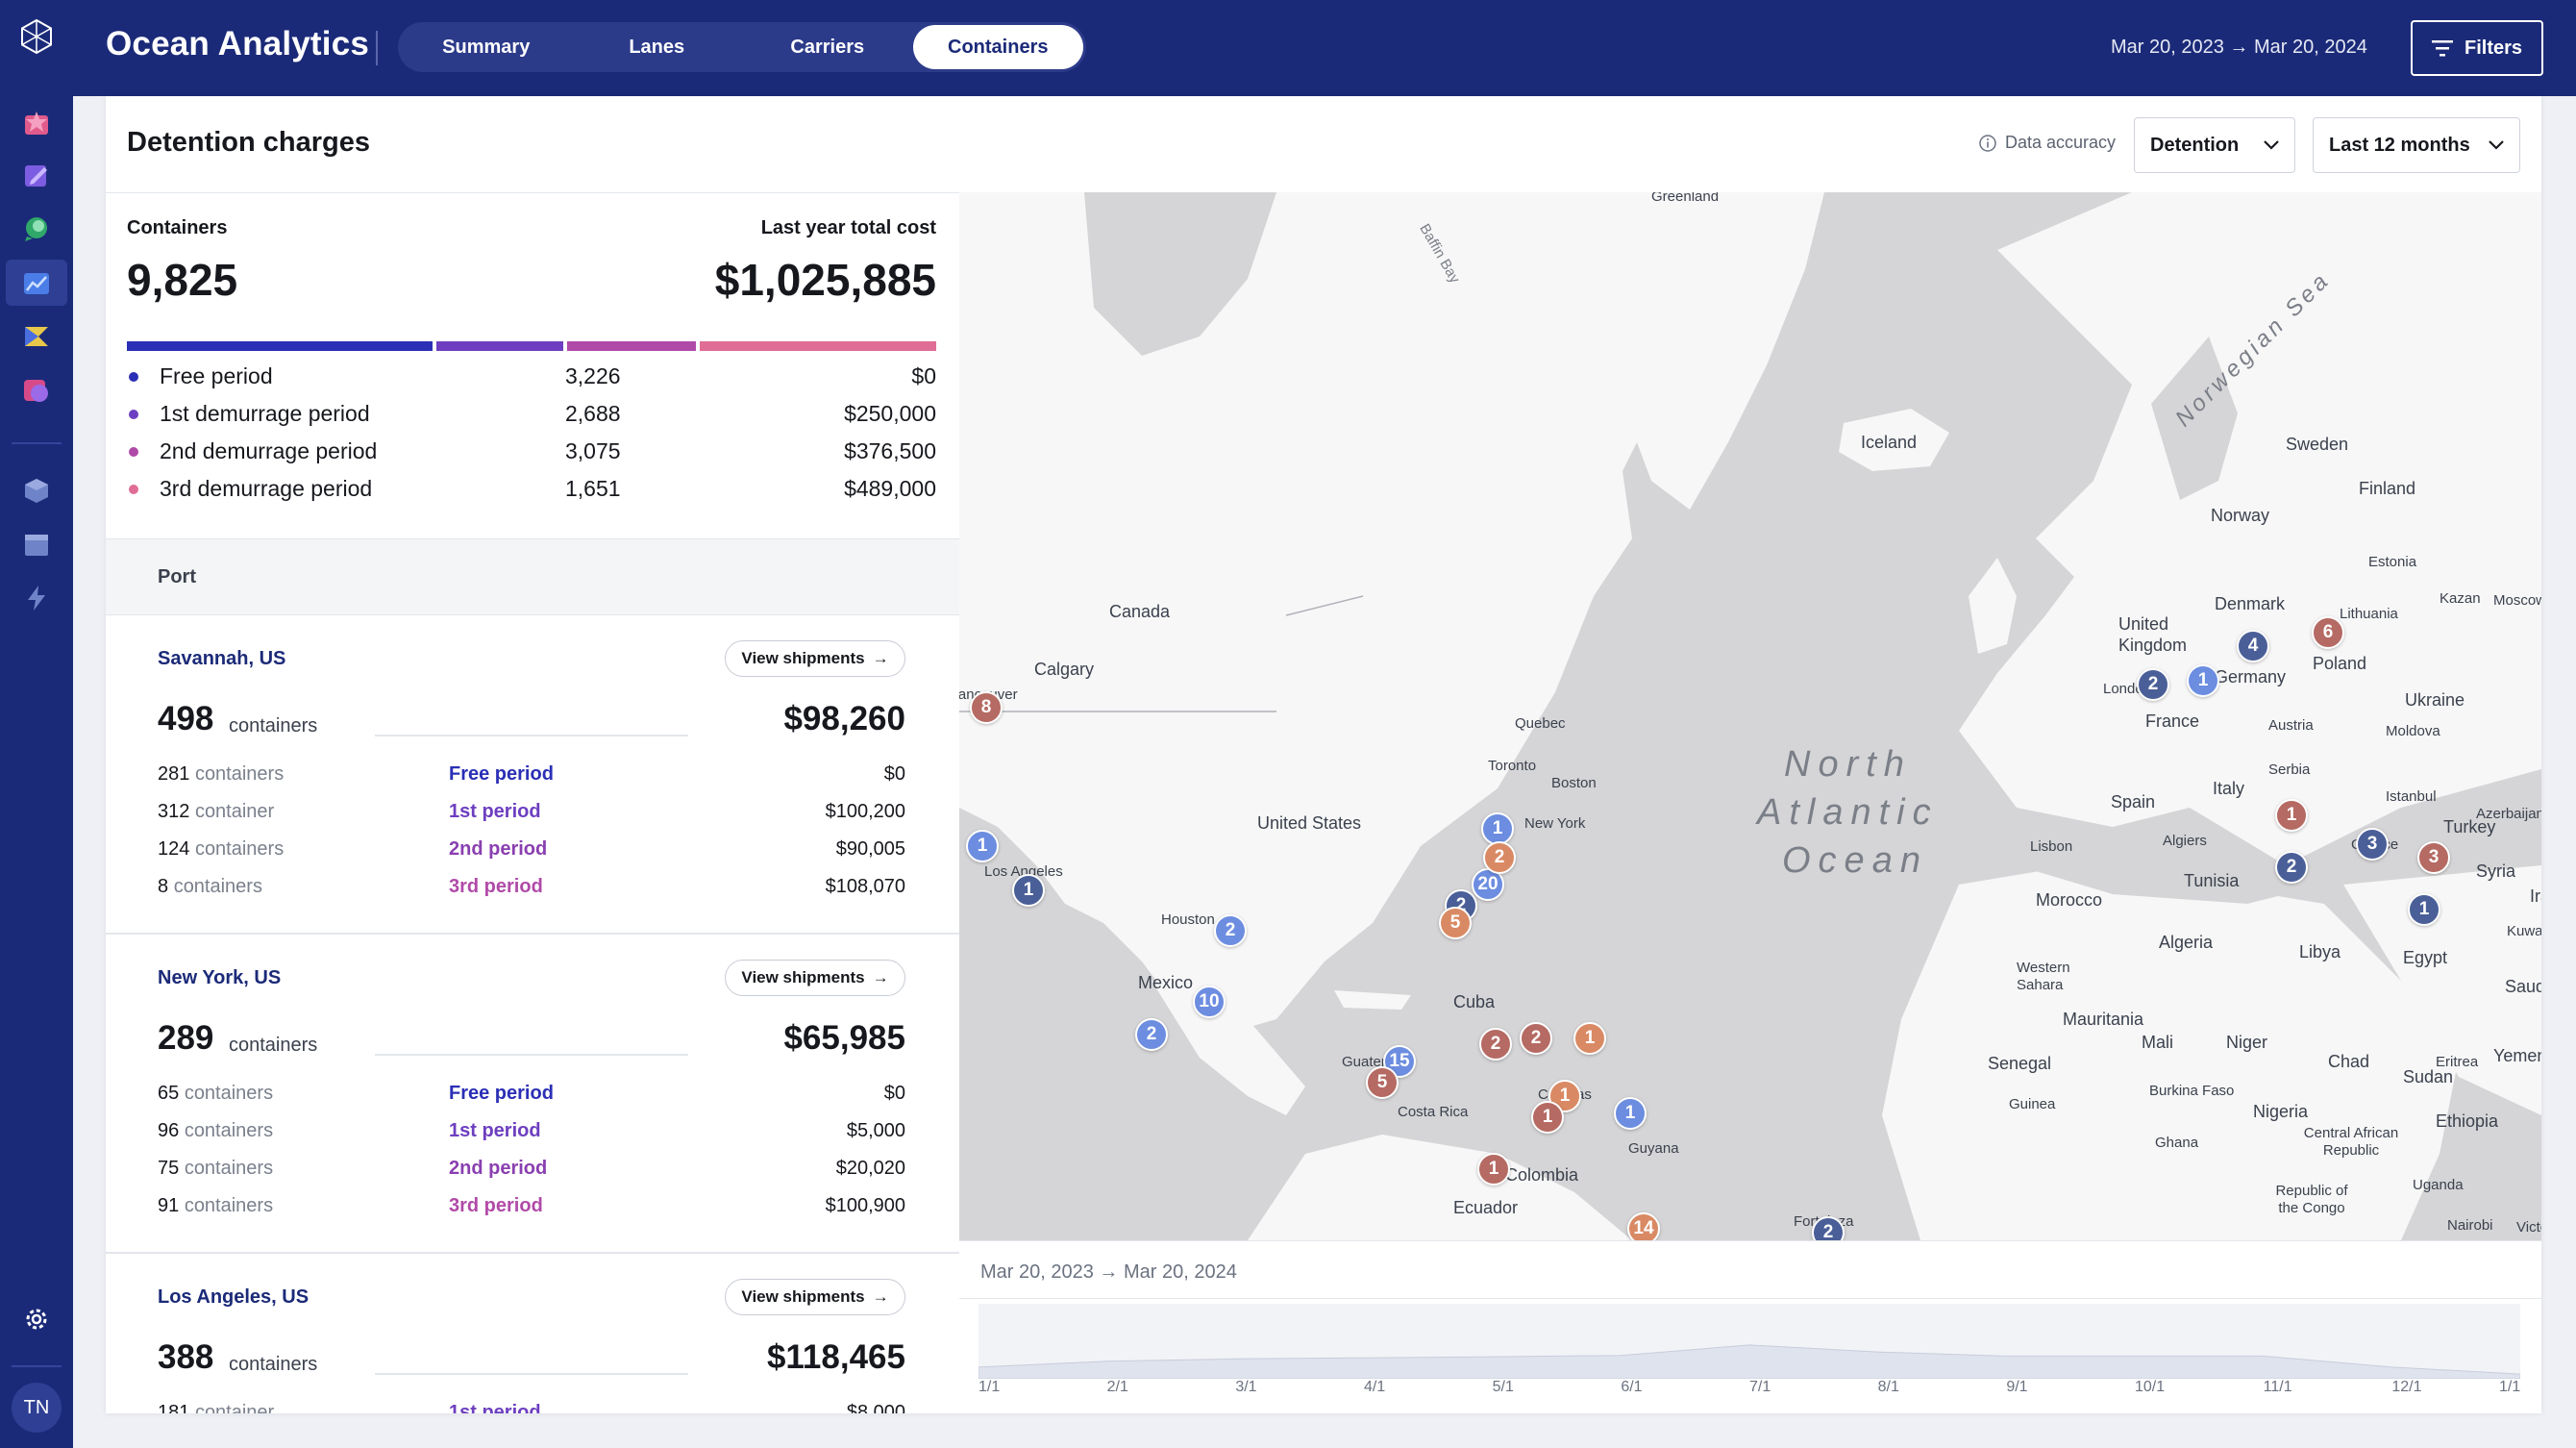 Image resolution: width=2576 pixels, height=1448 pixels. I want to click on total-cost-label: Last year total cost, so click(848, 228).